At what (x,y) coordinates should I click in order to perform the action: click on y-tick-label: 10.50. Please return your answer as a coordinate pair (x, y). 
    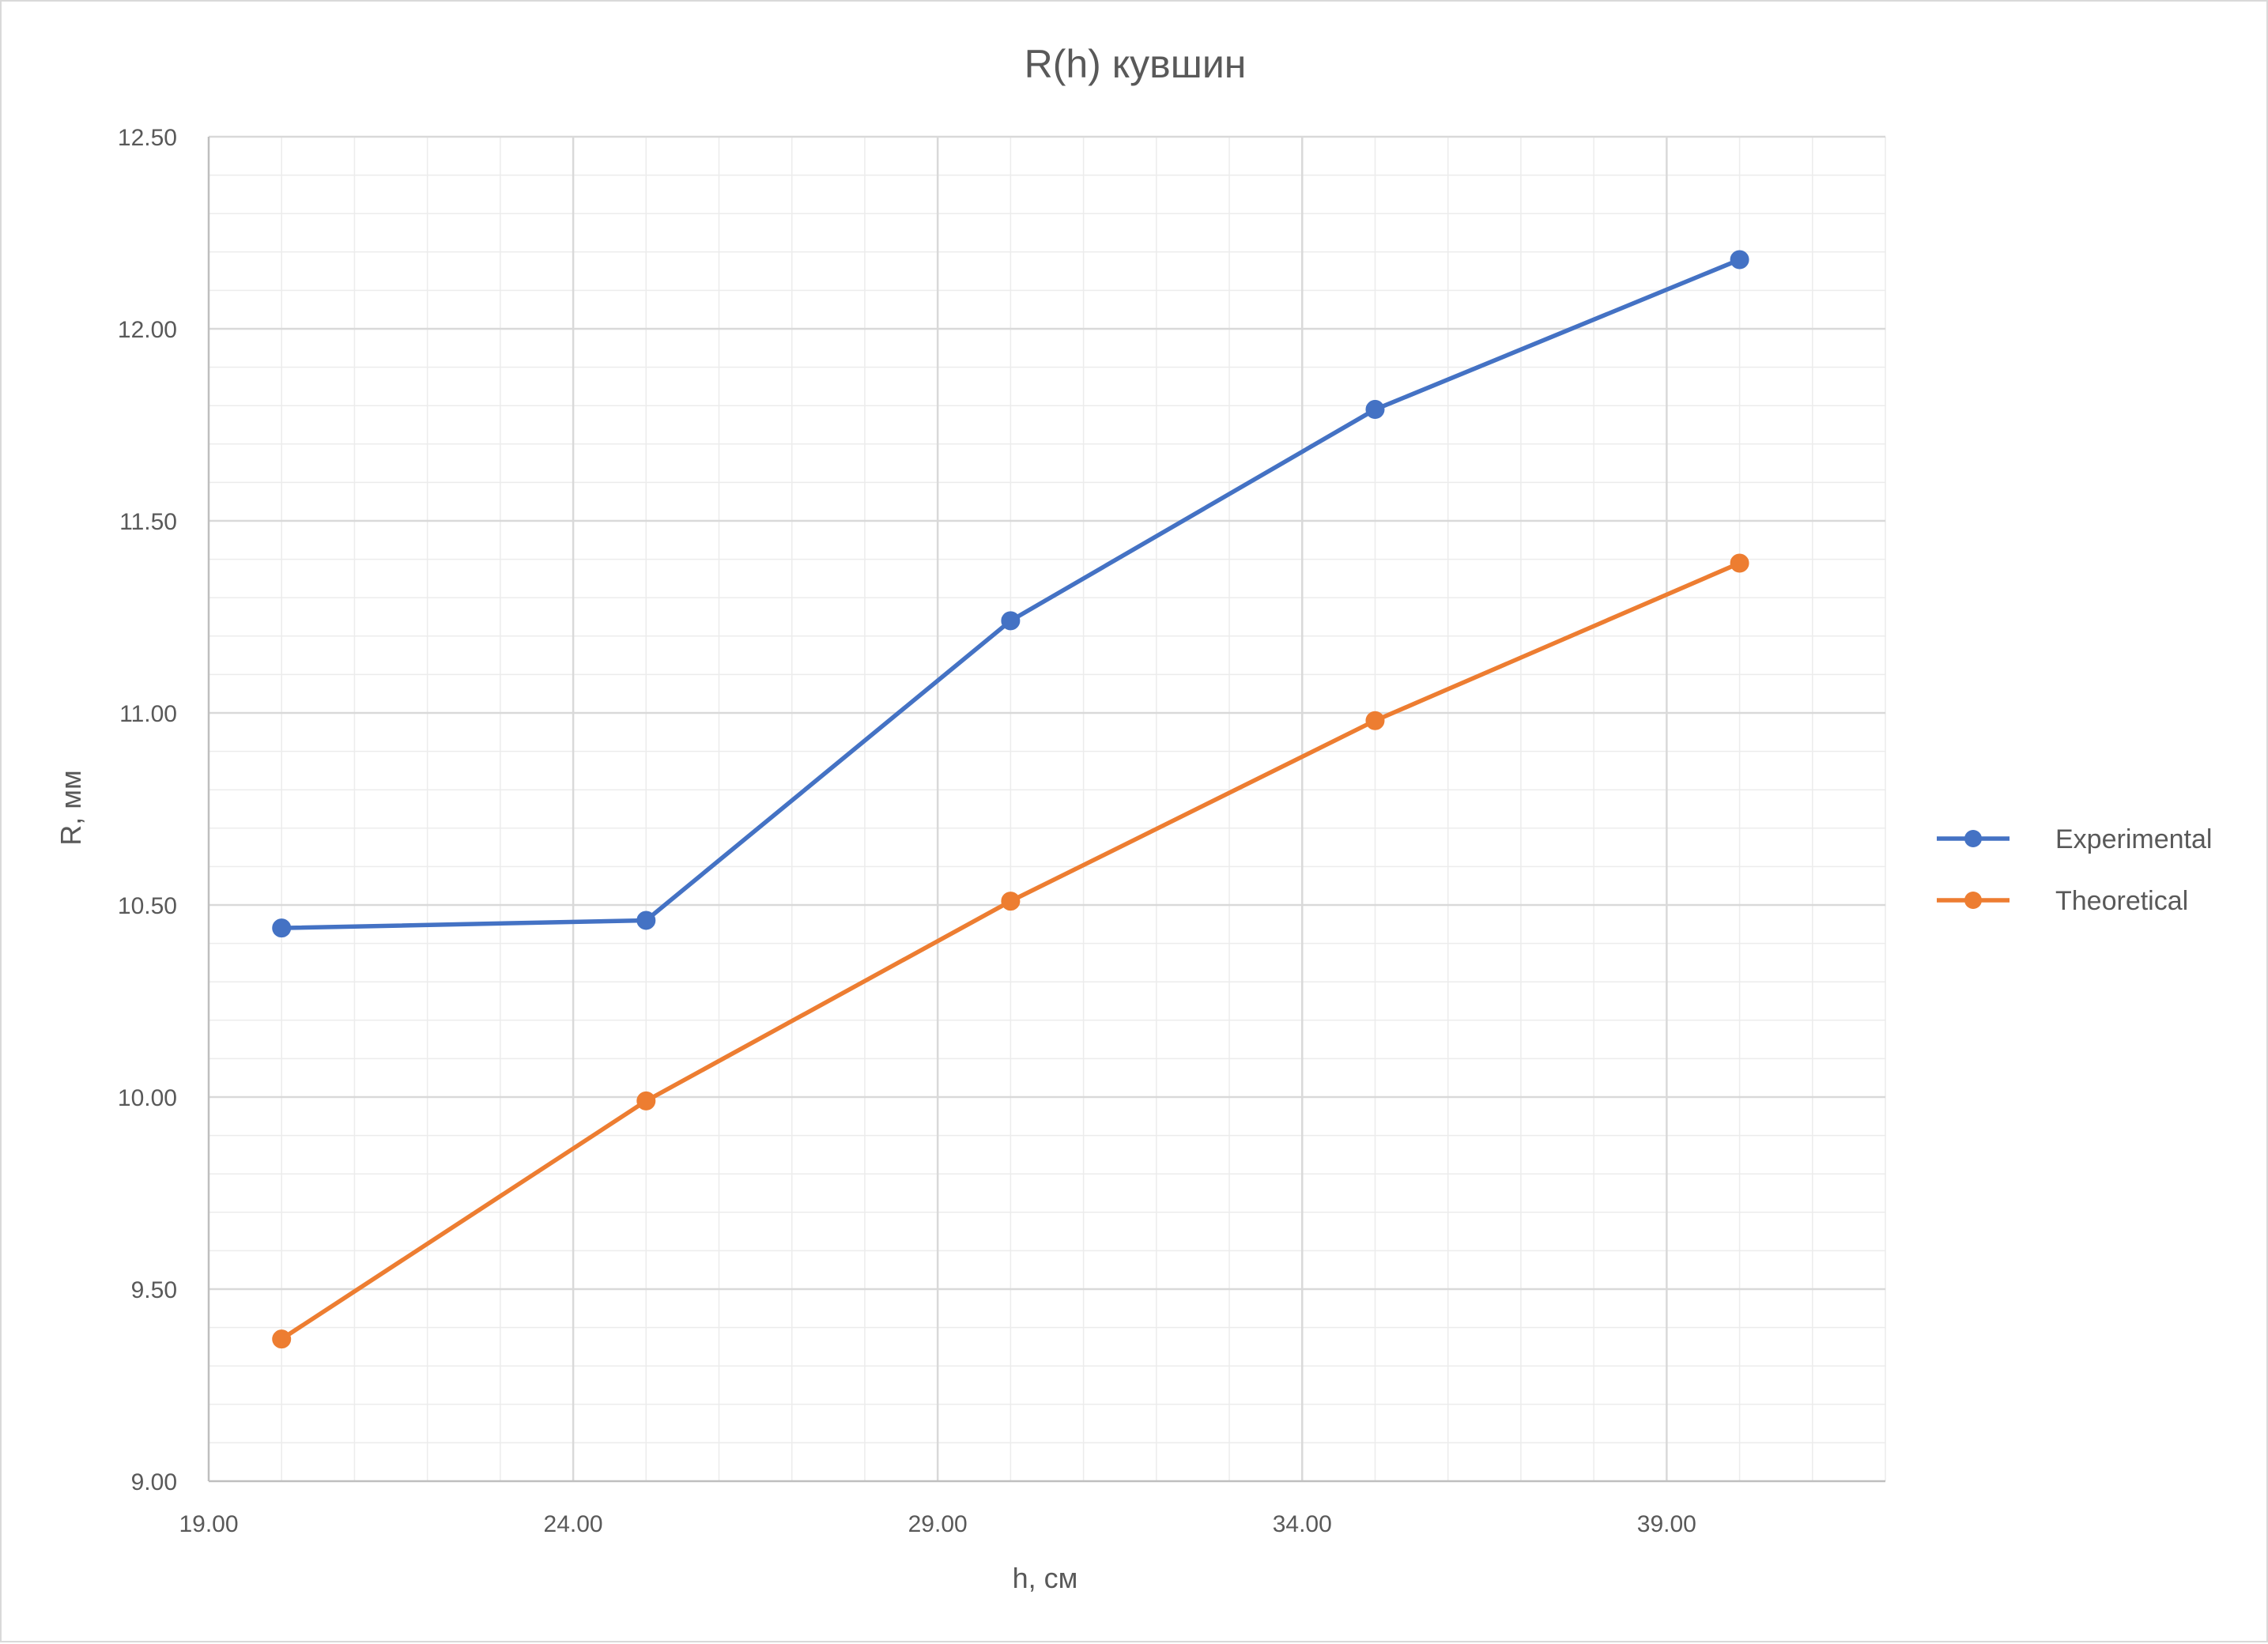
    Looking at the image, I should click on (147, 906).